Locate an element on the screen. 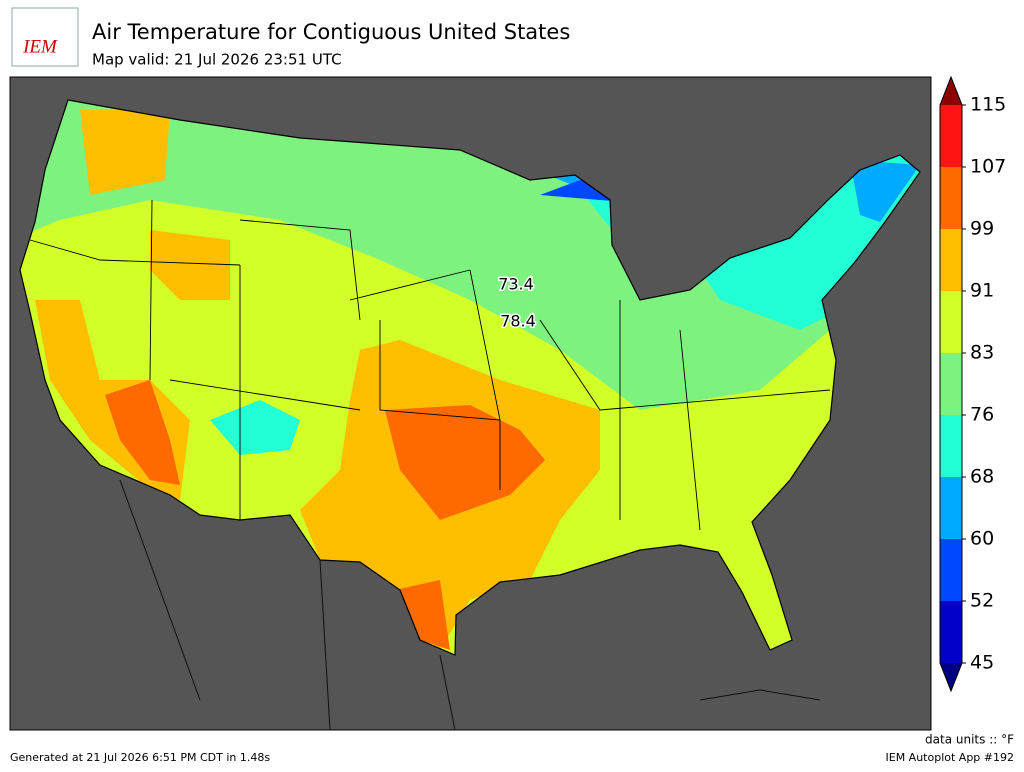 This screenshot has height=772, width=1024. colorbar-under is located at coordinates (951, 677).